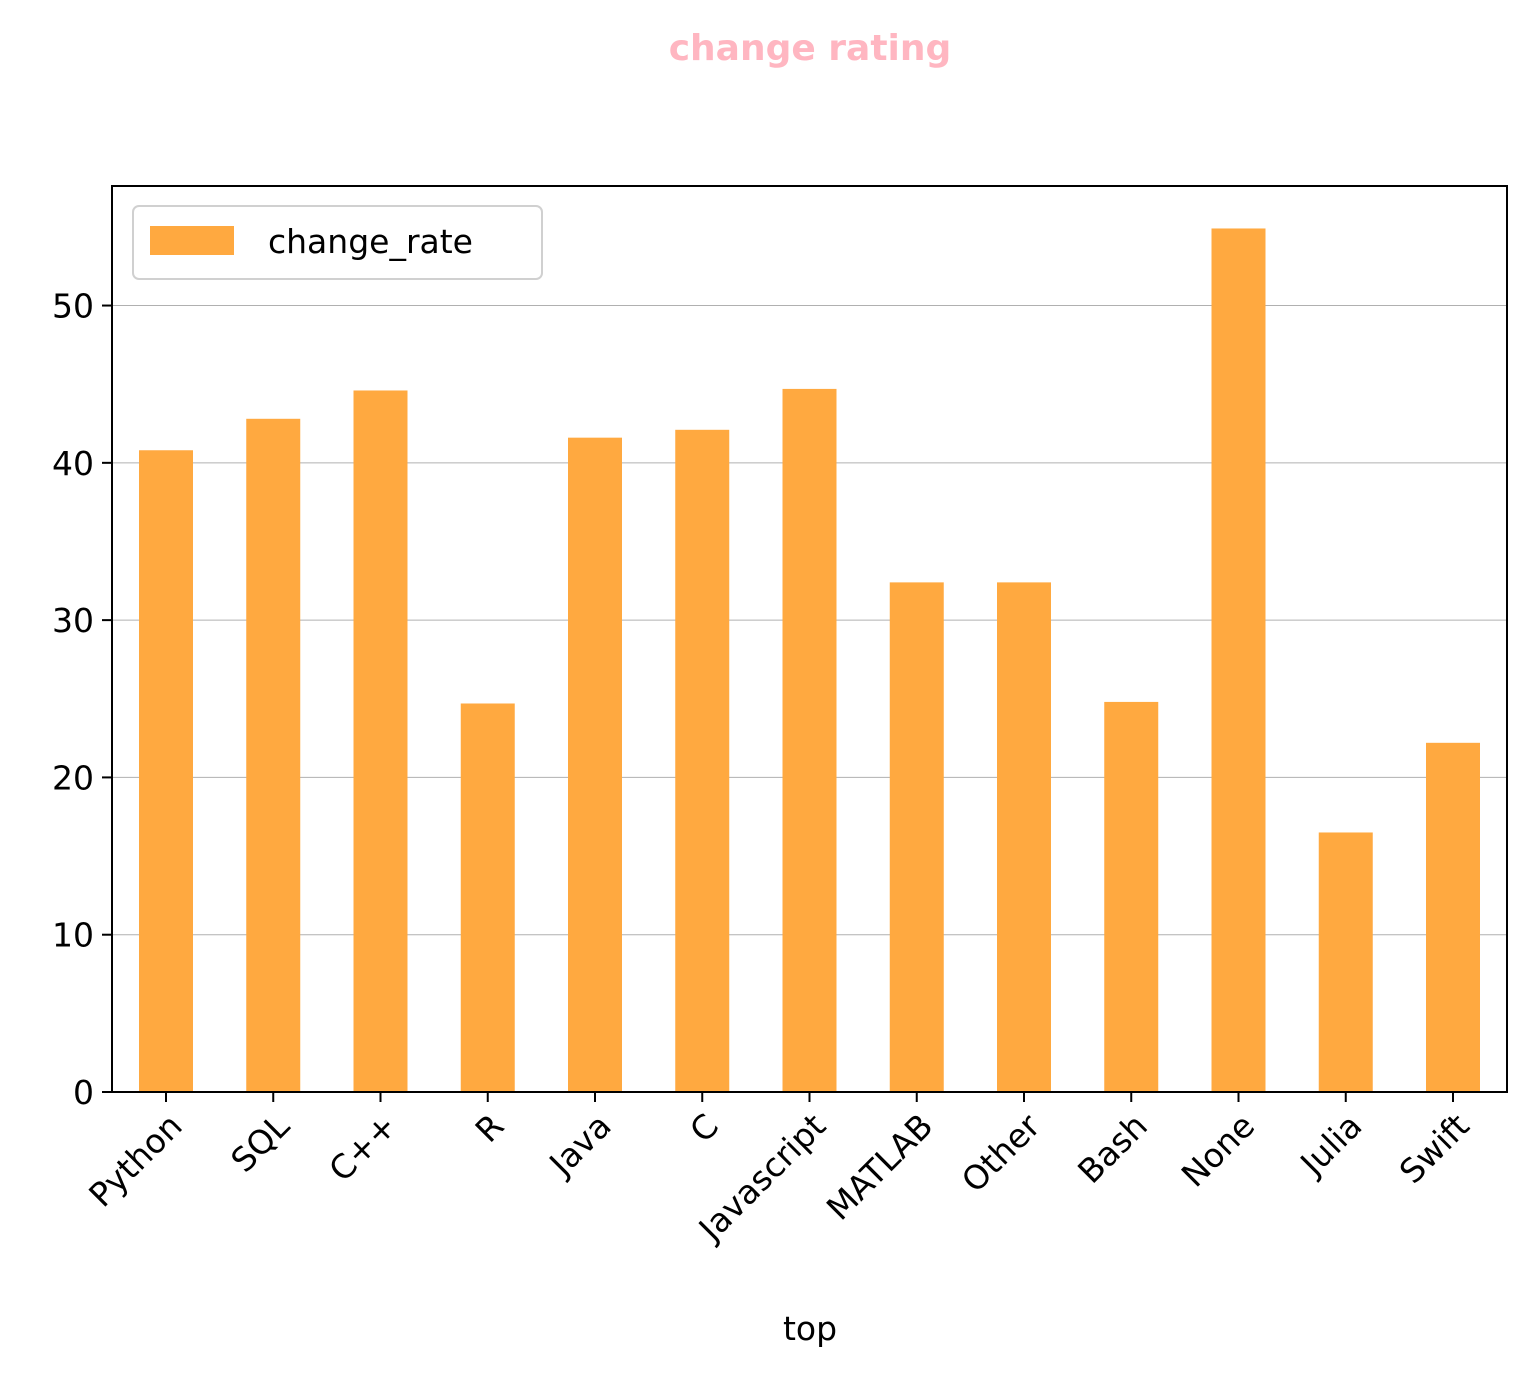 Image resolution: width=1537 pixels, height=1380 pixels. Describe the element at coordinates (1024, 837) in the screenshot. I see `bar-other` at that location.